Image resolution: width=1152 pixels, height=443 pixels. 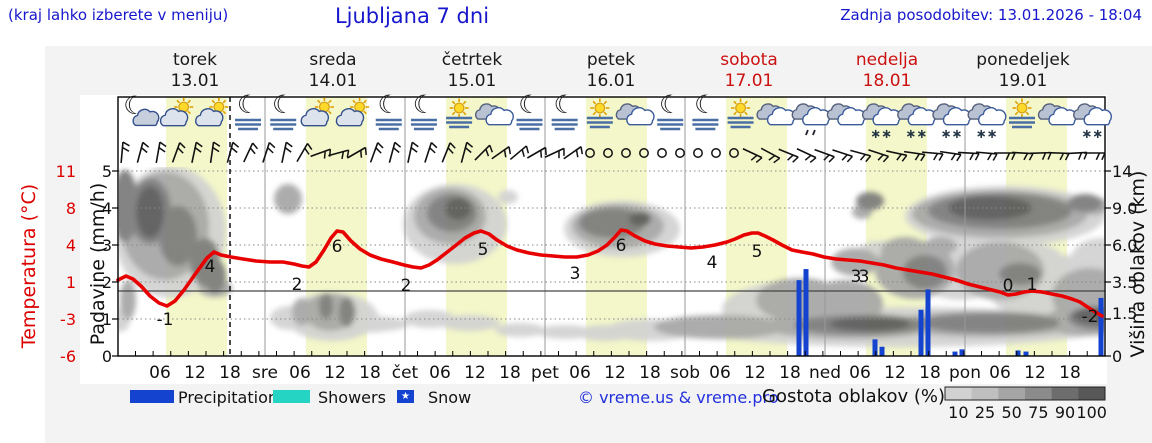 I want to click on time-tick-label: pet, so click(x=545, y=373).